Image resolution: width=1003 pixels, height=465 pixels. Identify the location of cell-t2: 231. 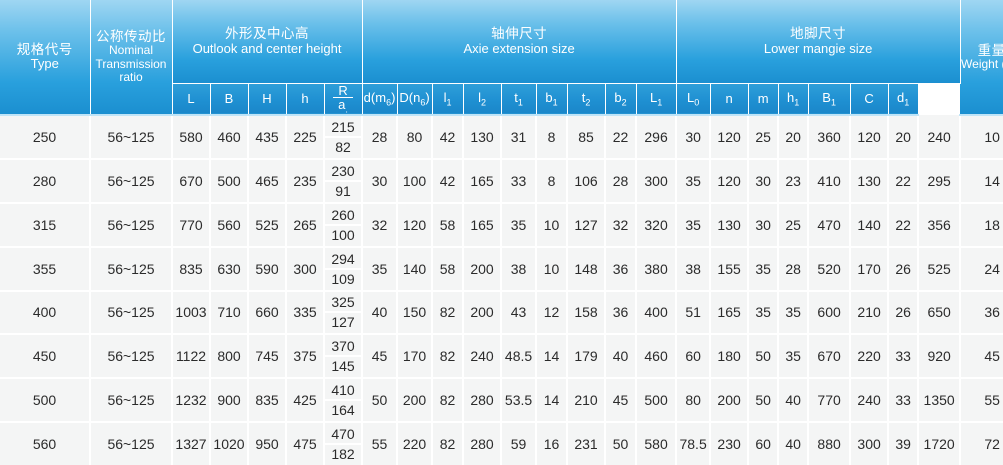
(587, 443).